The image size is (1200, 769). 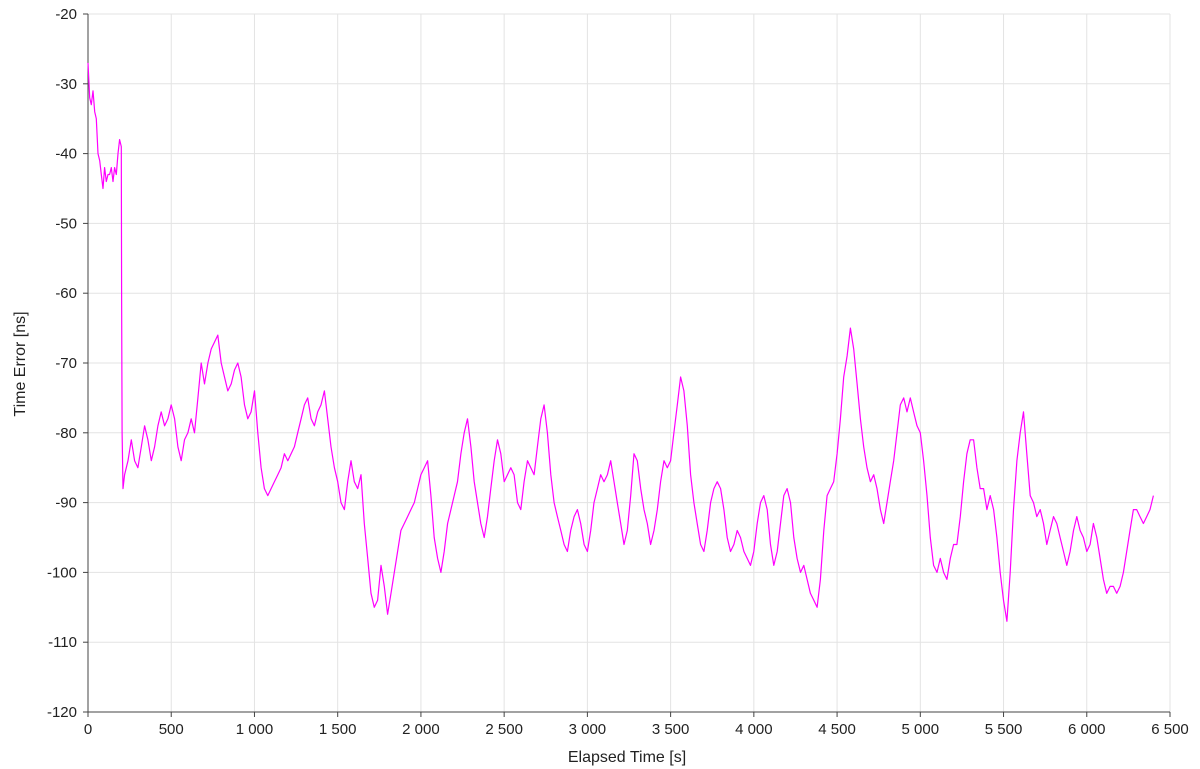 I want to click on x-tick-label: 1 500, so click(x=338, y=729).